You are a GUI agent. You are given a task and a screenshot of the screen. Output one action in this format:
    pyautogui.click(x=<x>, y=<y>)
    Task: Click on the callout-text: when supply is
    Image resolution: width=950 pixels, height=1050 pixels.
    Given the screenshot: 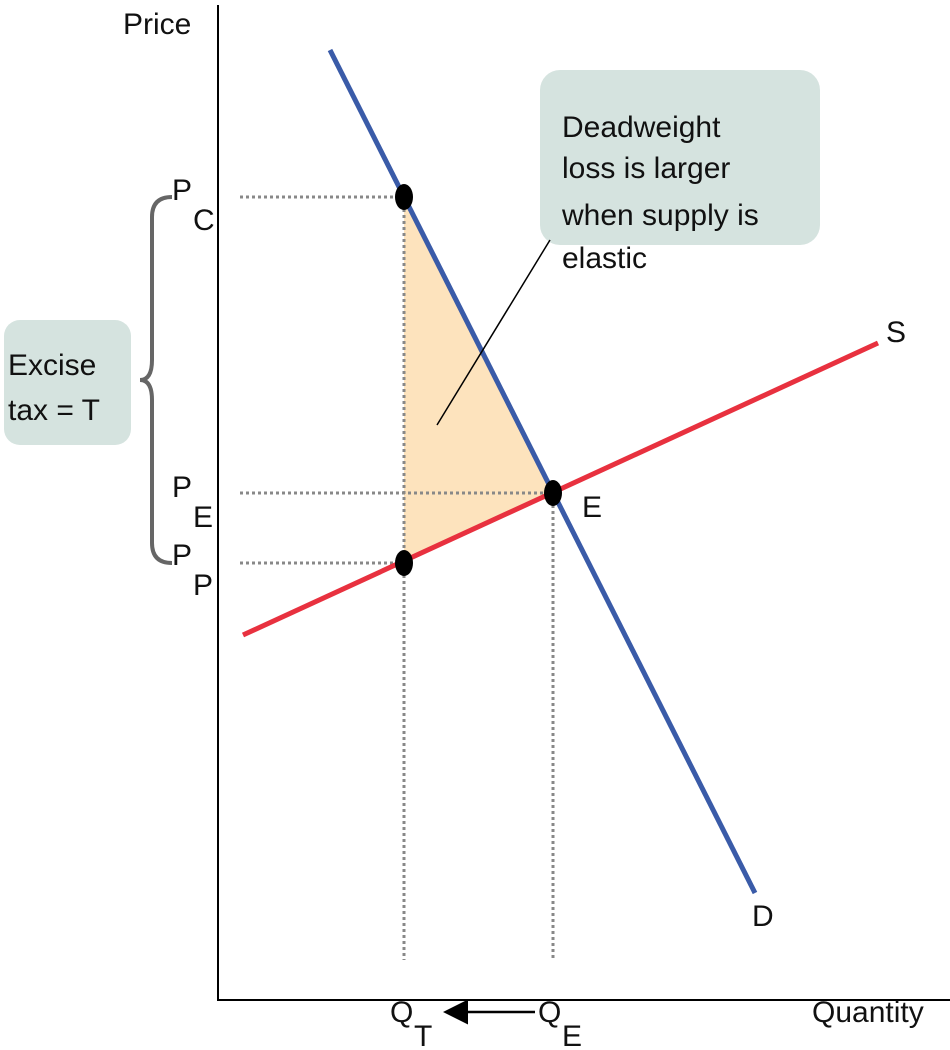 What is the action you would take?
    pyautogui.click(x=660, y=215)
    